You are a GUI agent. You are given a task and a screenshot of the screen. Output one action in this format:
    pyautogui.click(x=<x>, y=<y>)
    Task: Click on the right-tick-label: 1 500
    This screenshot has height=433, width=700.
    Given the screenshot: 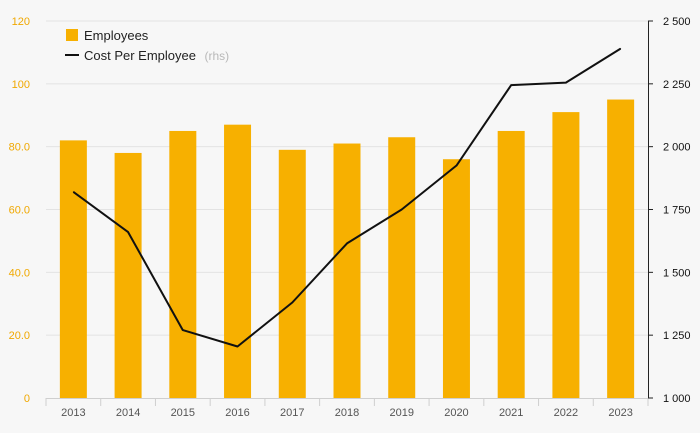 What is the action you would take?
    pyautogui.click(x=677, y=273)
    